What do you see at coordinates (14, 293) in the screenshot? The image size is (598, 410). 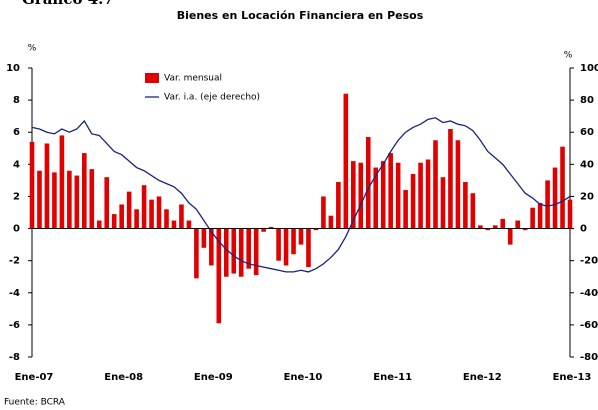 I see `y-tick-label: -4` at bounding box center [14, 293].